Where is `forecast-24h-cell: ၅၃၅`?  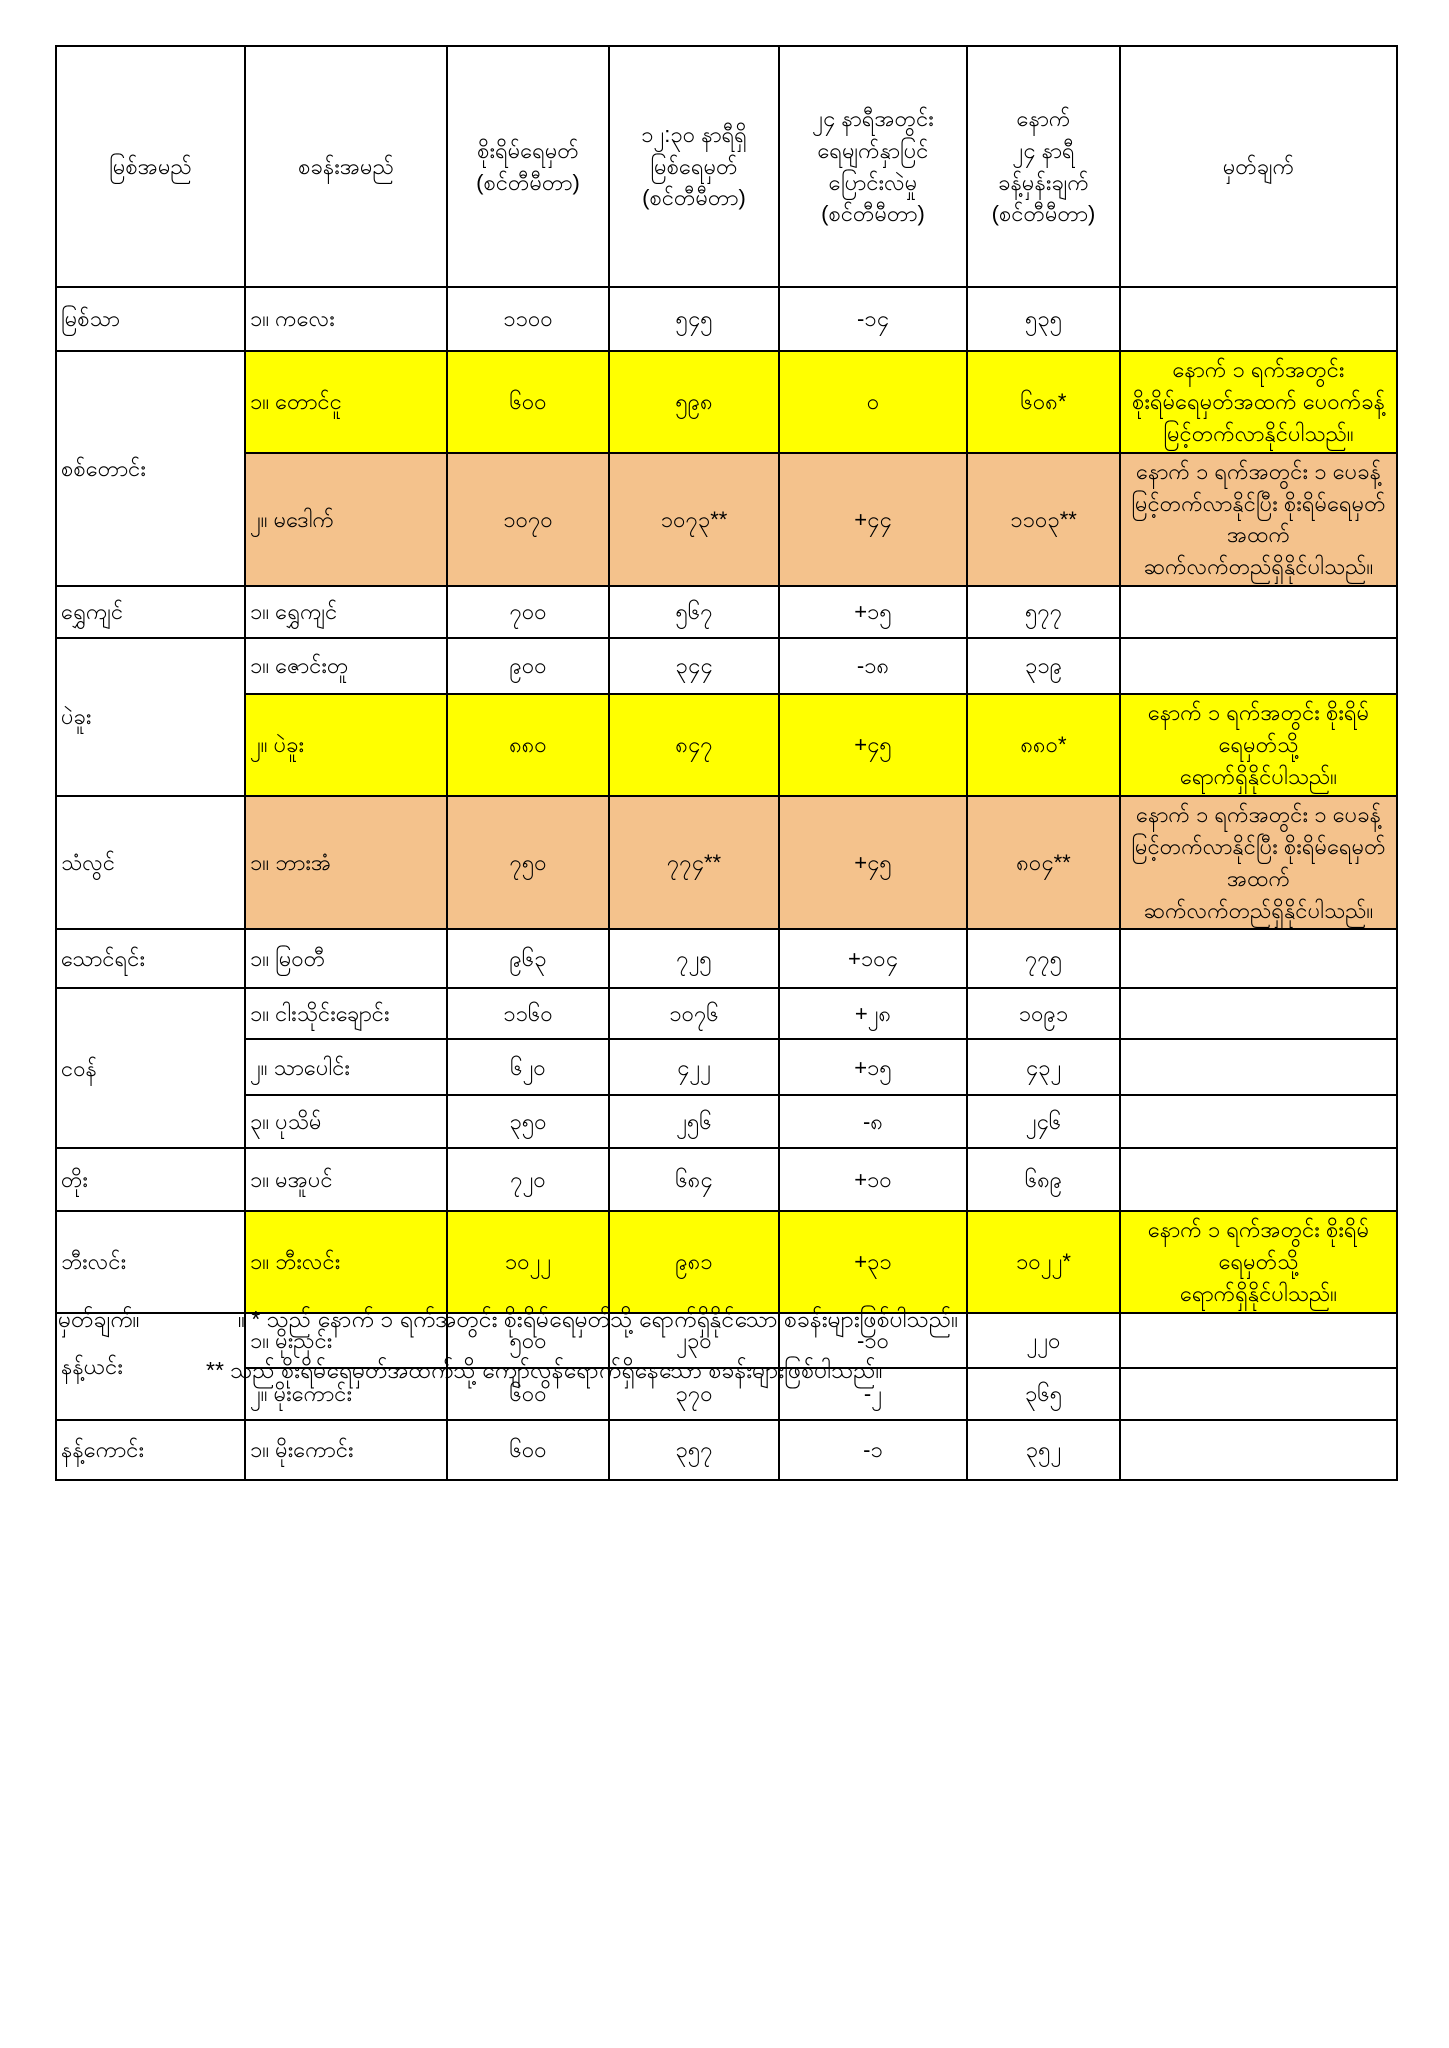 forecast-24h-cell: ၅၃၅ is located at coordinates (1043, 319).